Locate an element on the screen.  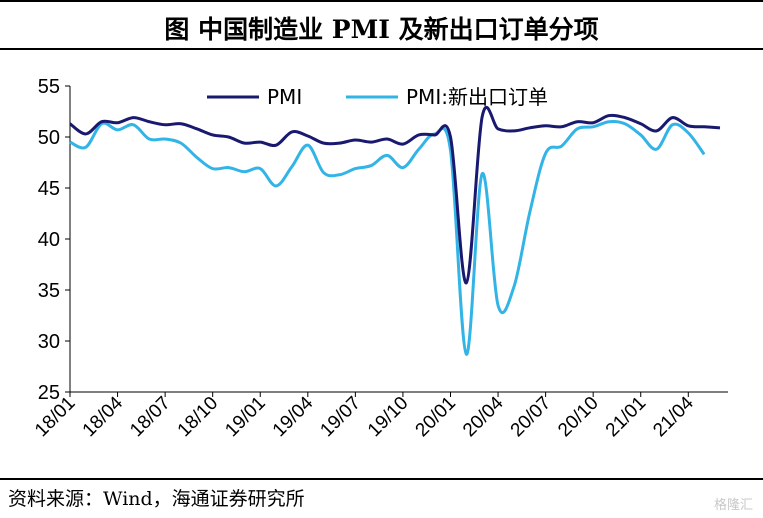
x-tick-label: 20/10 is located at coordinates (578, 417).